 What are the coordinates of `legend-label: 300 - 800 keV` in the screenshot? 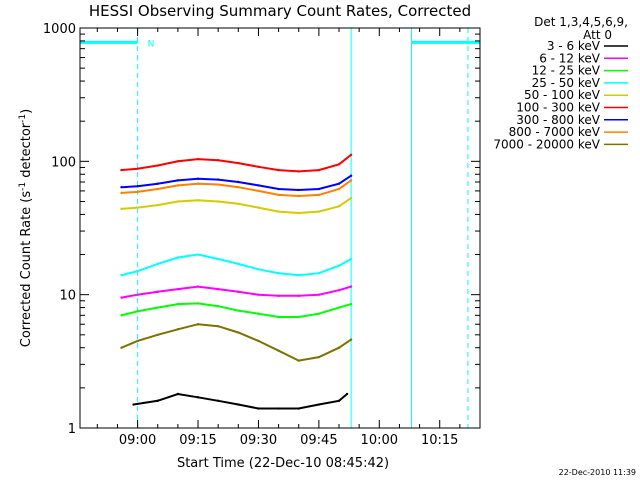 It's located at (558, 120).